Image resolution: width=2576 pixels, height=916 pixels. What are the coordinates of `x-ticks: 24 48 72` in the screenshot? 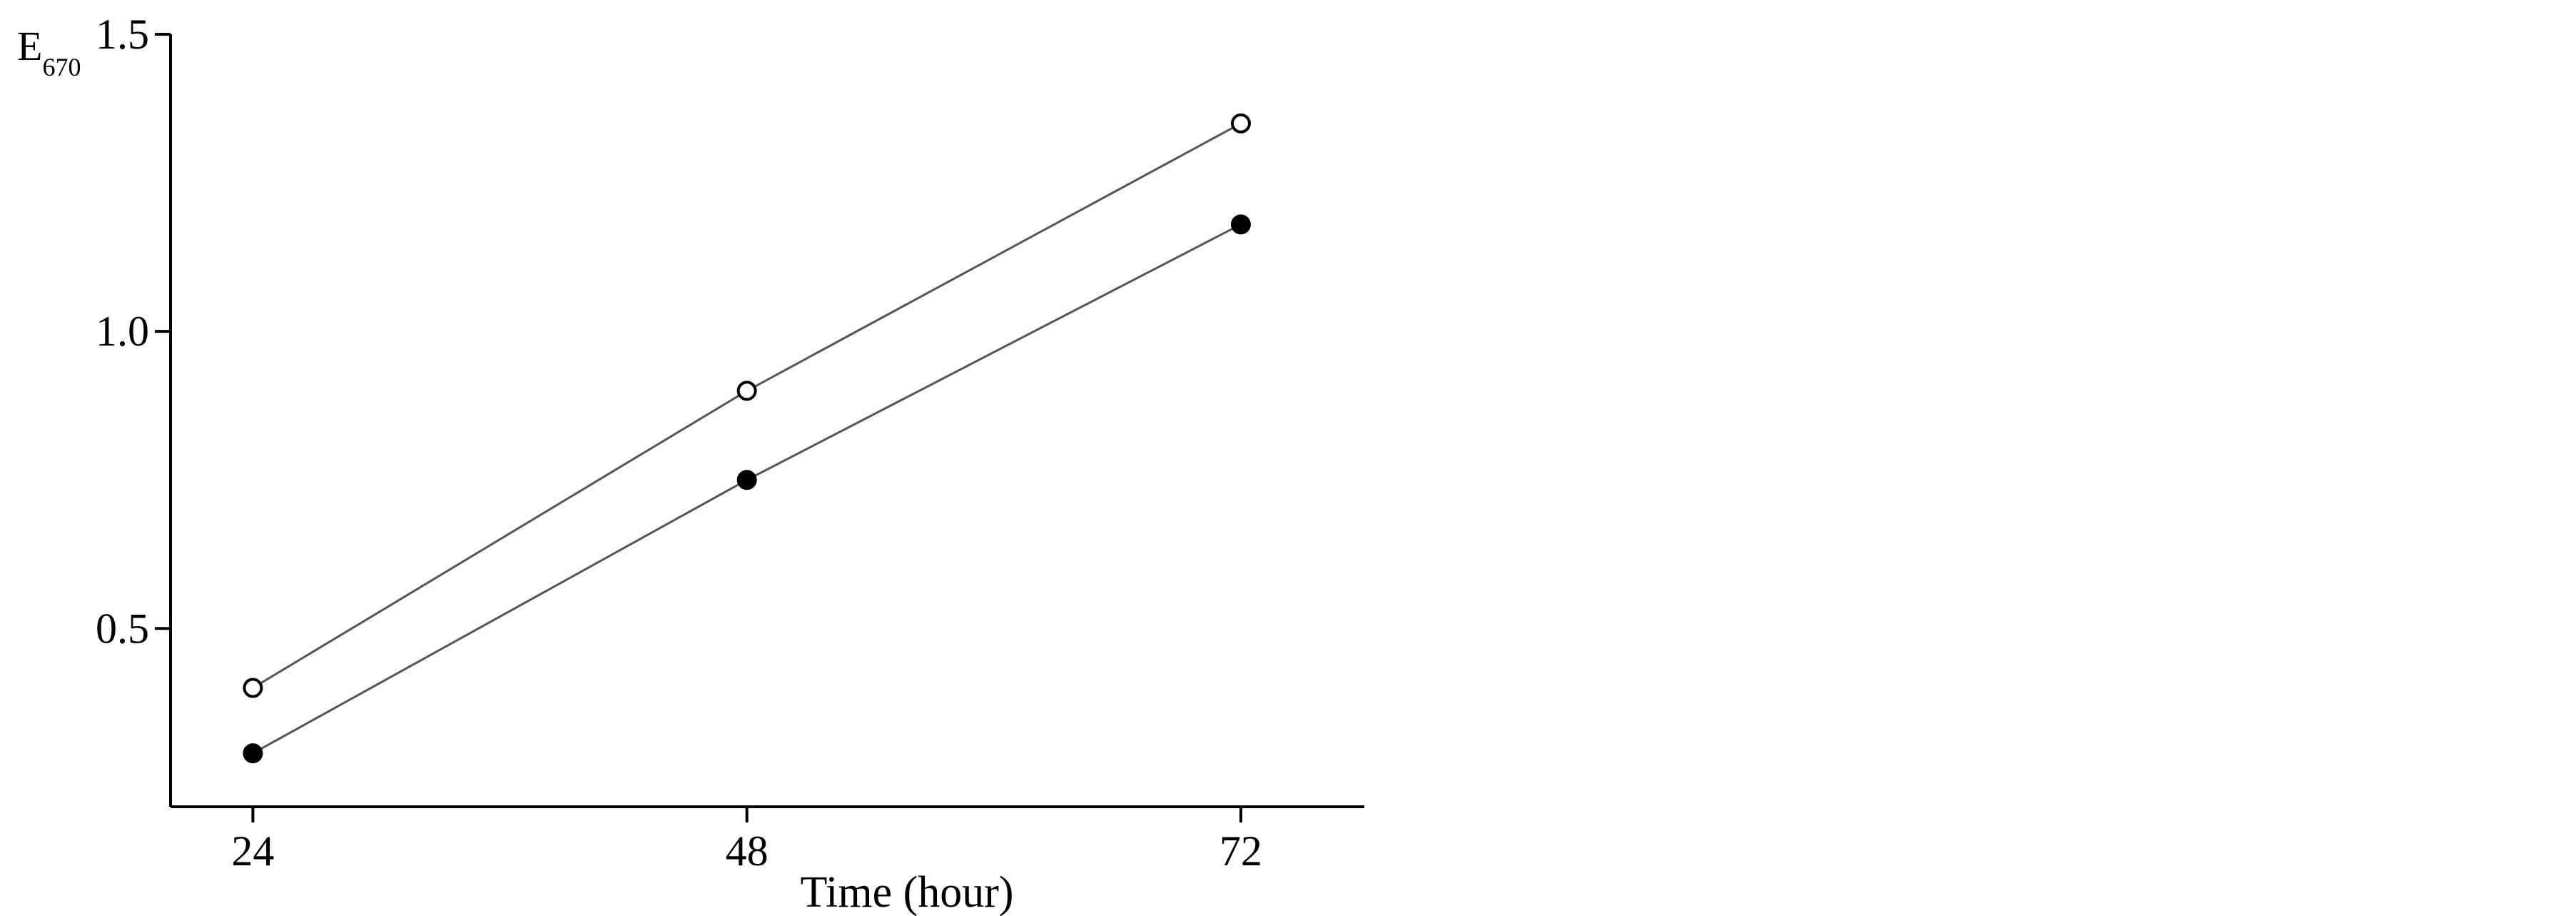 It's located at (746, 841).